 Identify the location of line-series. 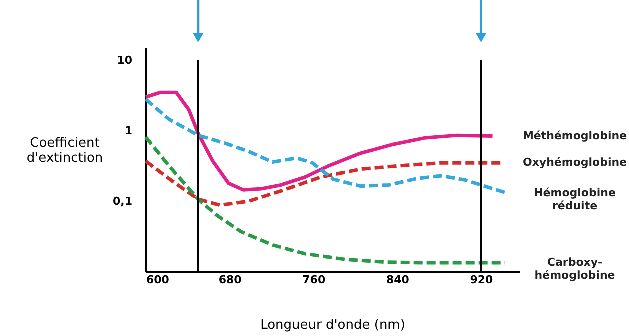
(323, 184).